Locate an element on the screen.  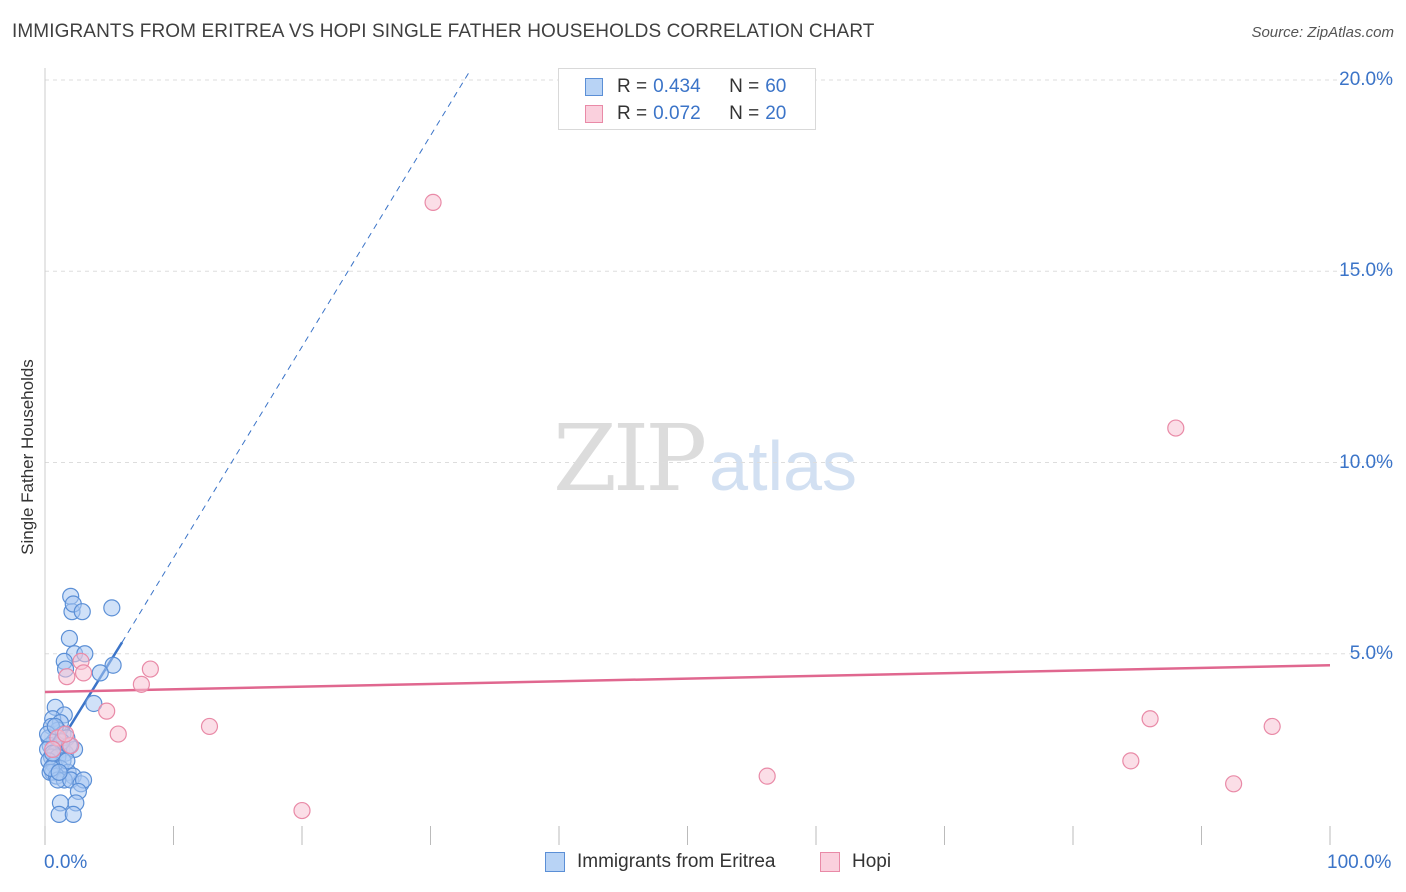
source-label: Source: ZipAtlas.com is located at coordinates (1322, 32).